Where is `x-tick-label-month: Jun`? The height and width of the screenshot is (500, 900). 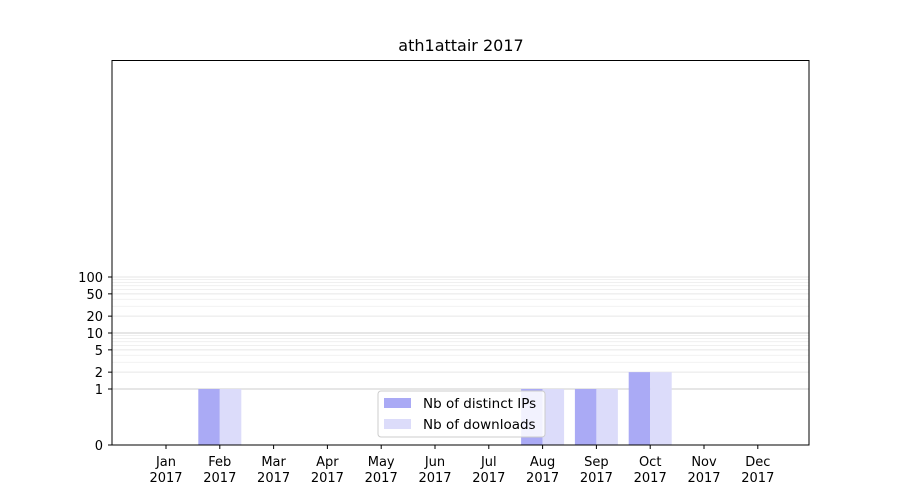
x-tick-label-month: Jun is located at coordinates (434, 462).